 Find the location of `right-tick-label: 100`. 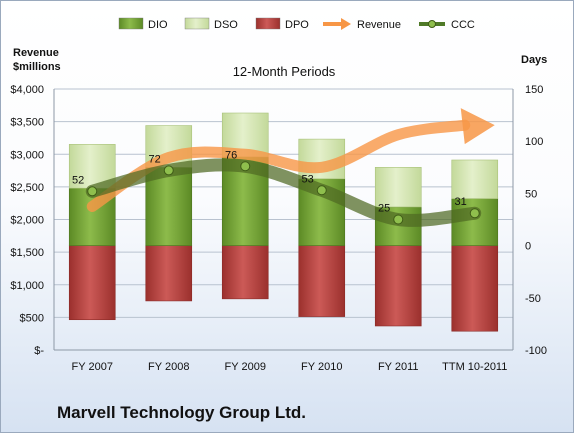

right-tick-label: 100 is located at coordinates (534, 142).